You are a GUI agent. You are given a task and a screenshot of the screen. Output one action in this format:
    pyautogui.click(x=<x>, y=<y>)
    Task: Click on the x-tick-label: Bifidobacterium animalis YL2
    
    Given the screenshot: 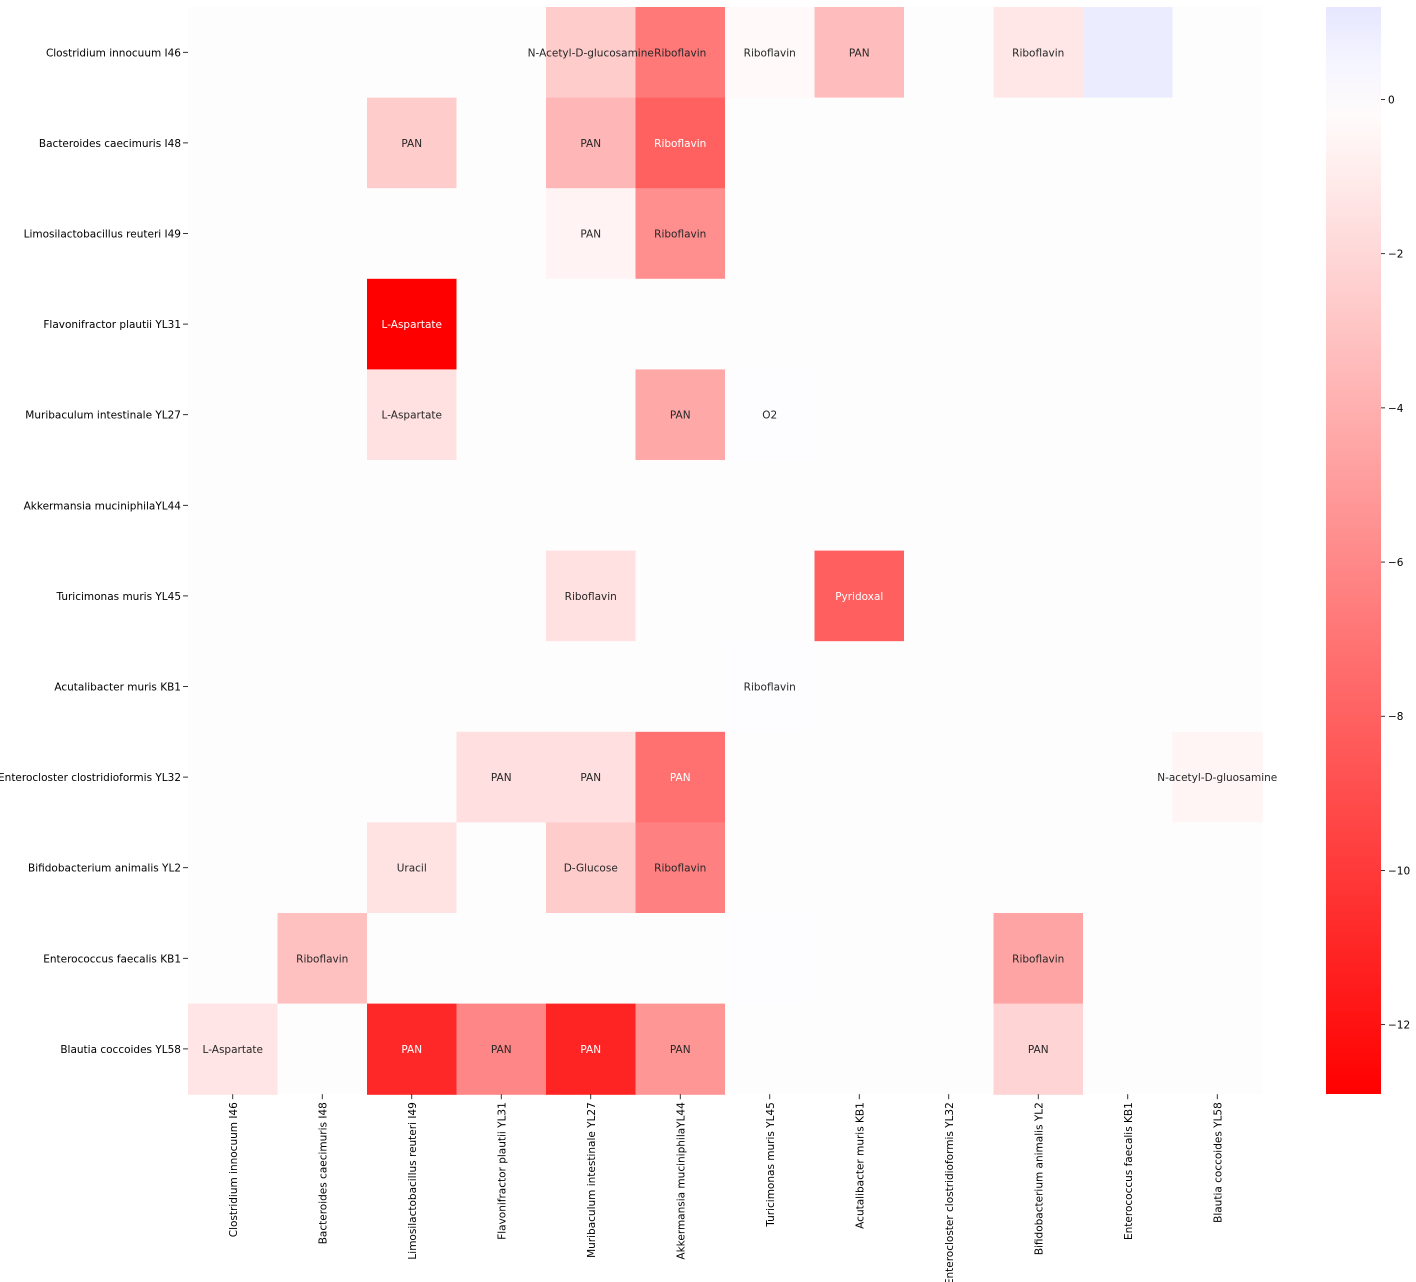 What is the action you would take?
    pyautogui.click(x=1039, y=1178)
    